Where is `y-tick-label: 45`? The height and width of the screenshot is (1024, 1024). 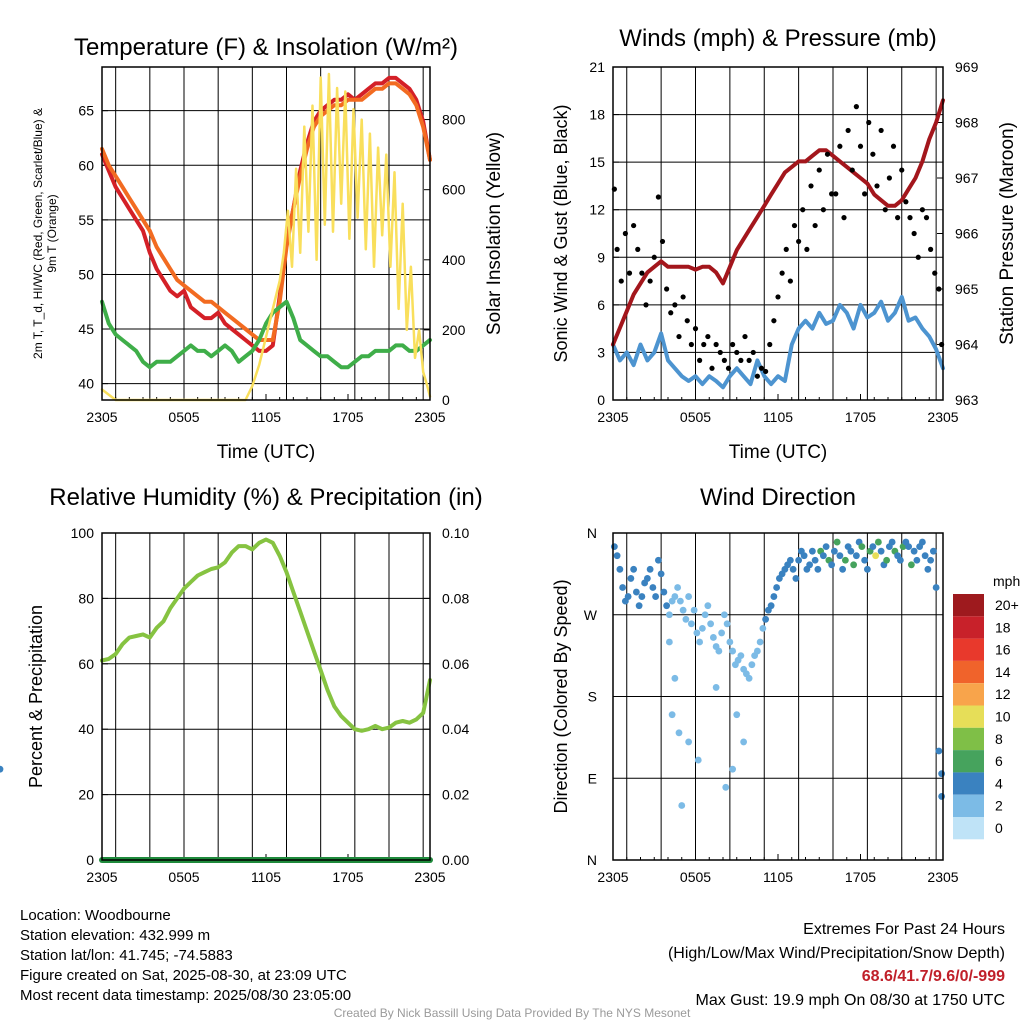 y-tick-label: 45 is located at coordinates (86, 329).